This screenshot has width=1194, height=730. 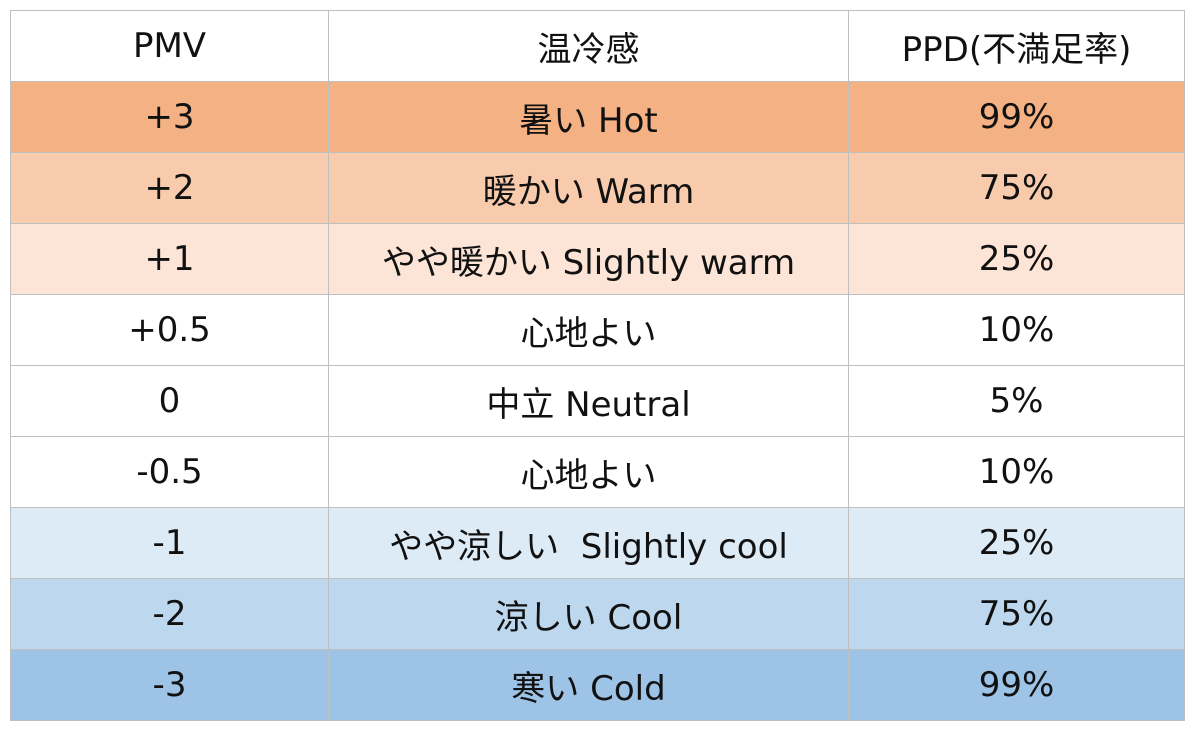 I want to click on table-cell: 5%, so click(x=1016, y=401).